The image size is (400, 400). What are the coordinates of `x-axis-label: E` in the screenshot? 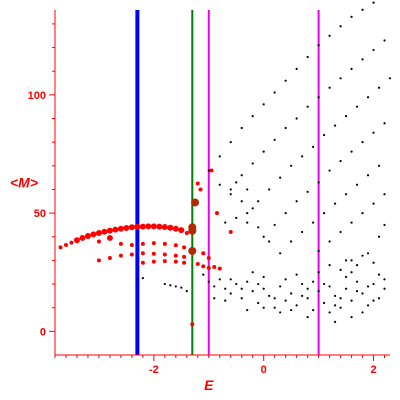 It's located at (209, 385).